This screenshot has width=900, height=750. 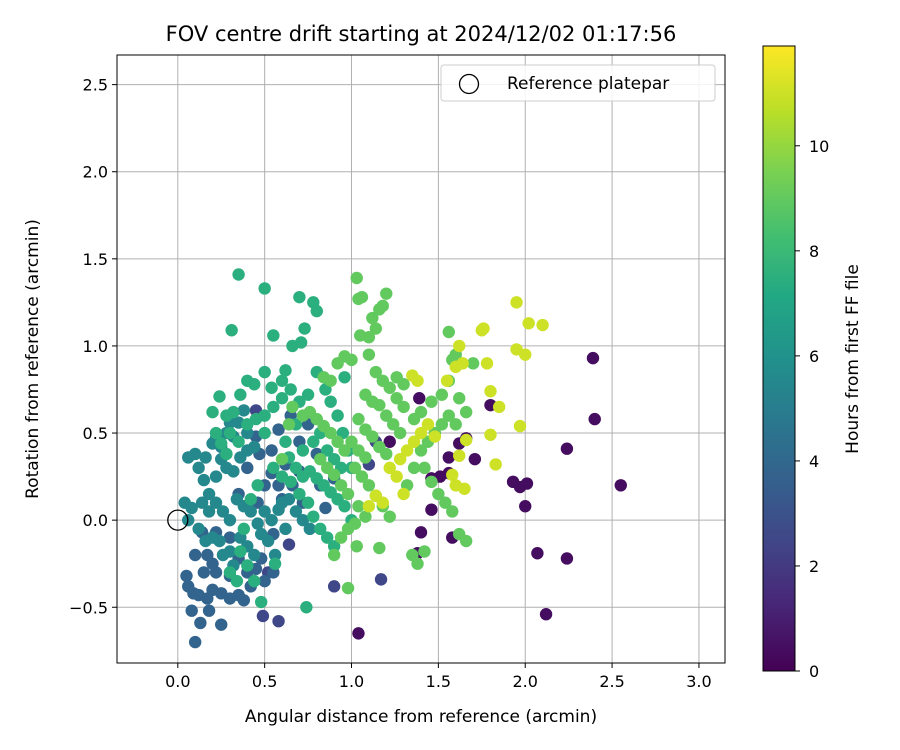 I want to click on y-tick-label: 1.0, so click(x=95, y=346).